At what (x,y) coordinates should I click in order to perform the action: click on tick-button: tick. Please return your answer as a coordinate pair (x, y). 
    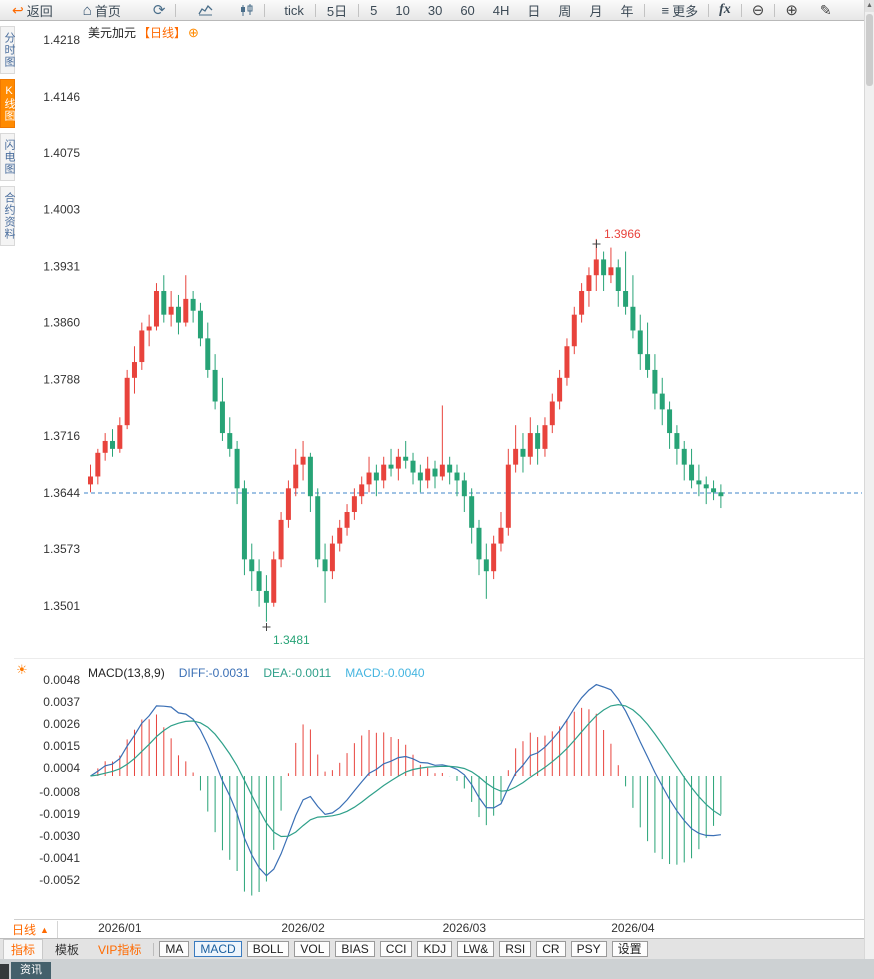
    Looking at the image, I should click on (294, 10).